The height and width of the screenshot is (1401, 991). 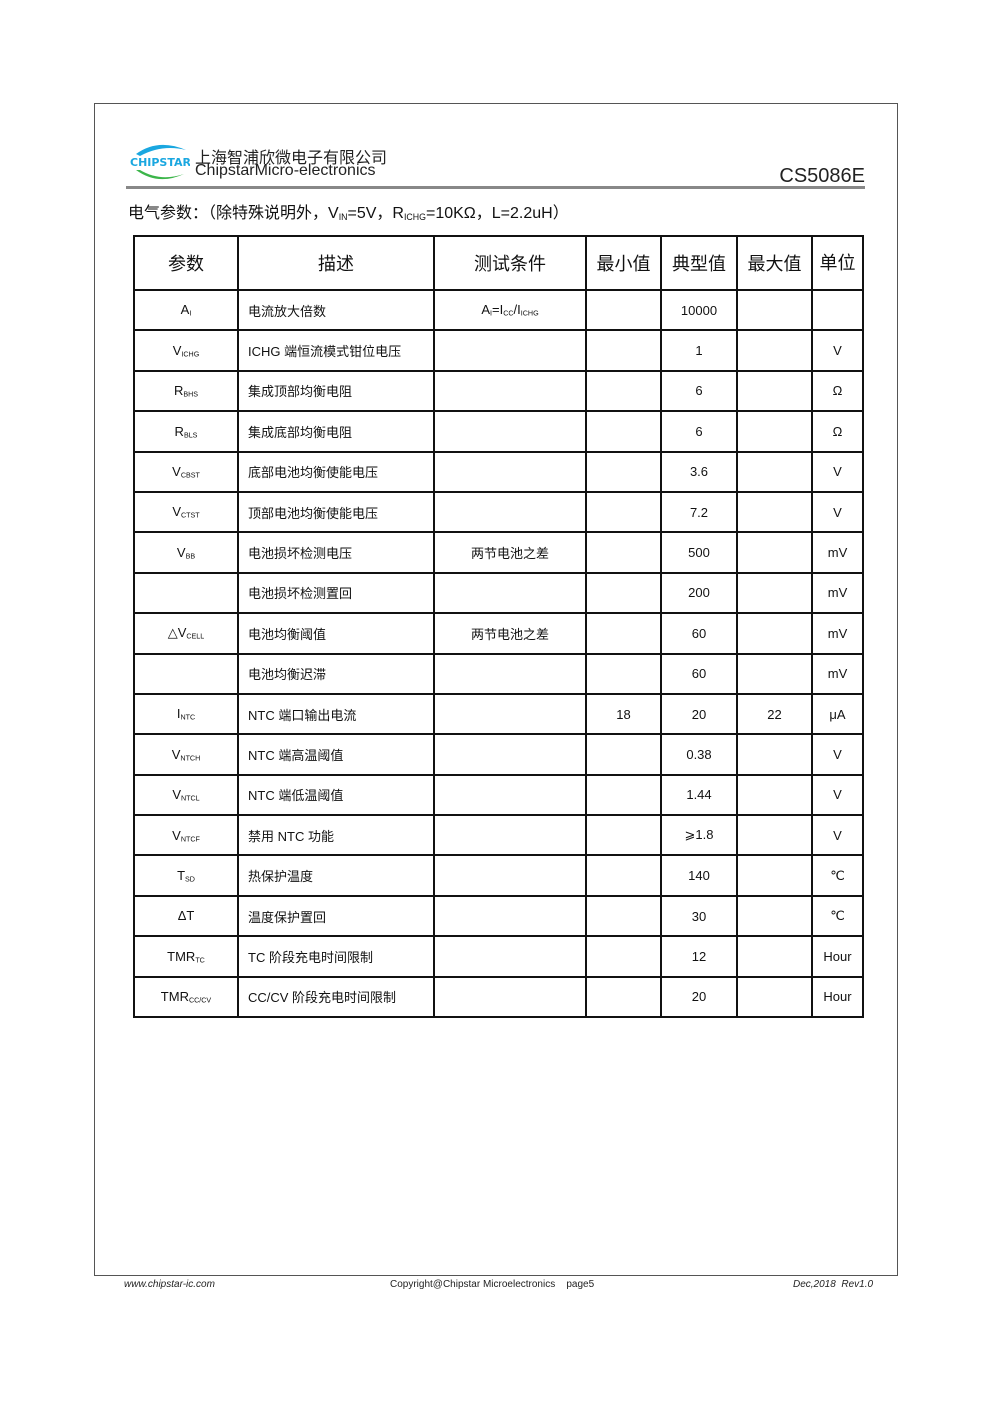 I want to click on table-row: VNTCL NTC 端低温阈值 1.44 V, so click(x=498, y=795).